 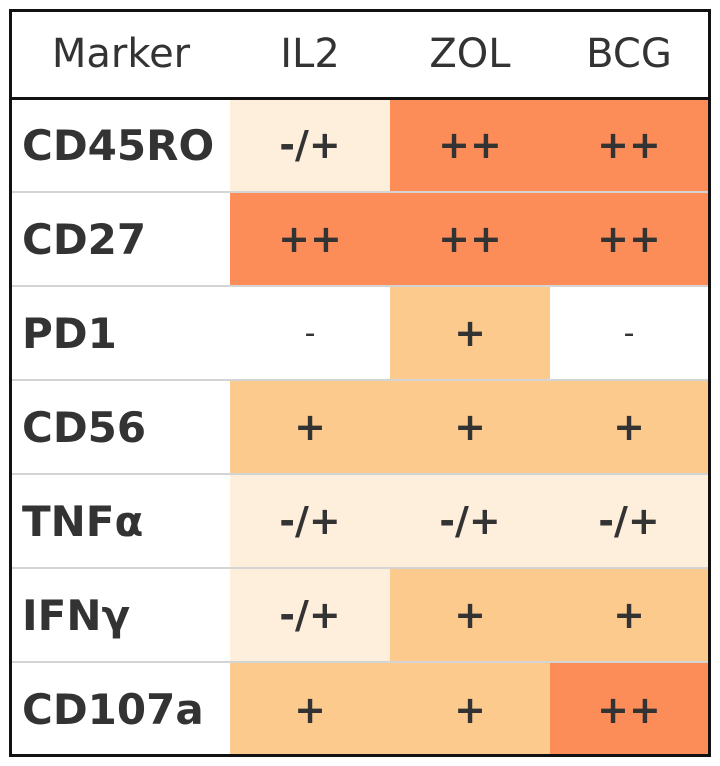 I want to click on table-row: CD107a + + ++, so click(x=360, y=707).